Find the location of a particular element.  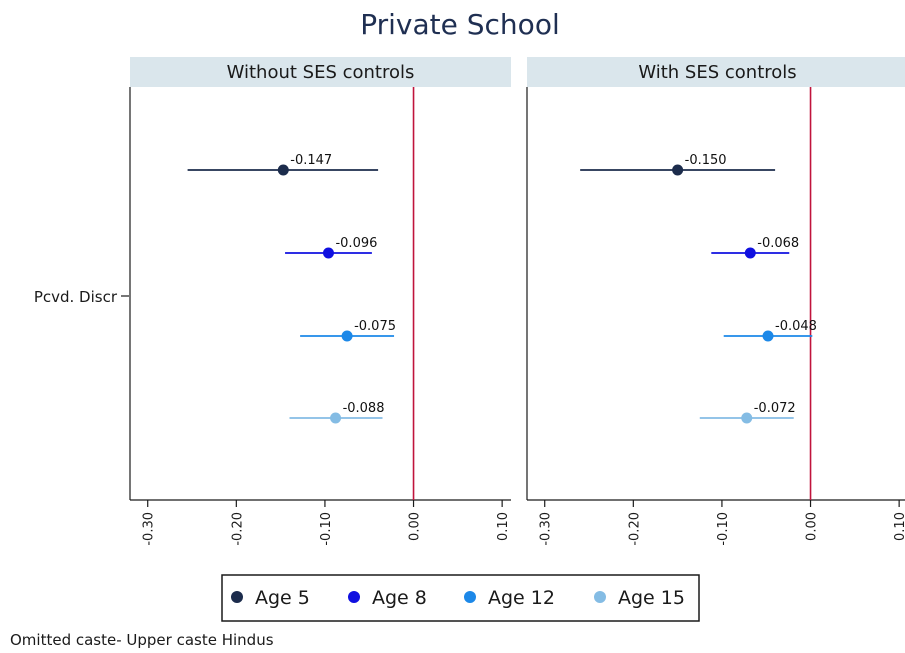

data-label: -0.075 is located at coordinates (375, 326).